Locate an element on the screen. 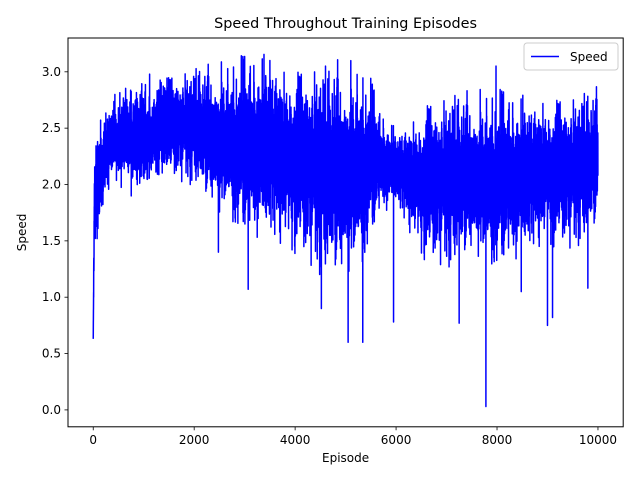 The image size is (640, 480). legend-label-speed: Speed is located at coordinates (589, 57).